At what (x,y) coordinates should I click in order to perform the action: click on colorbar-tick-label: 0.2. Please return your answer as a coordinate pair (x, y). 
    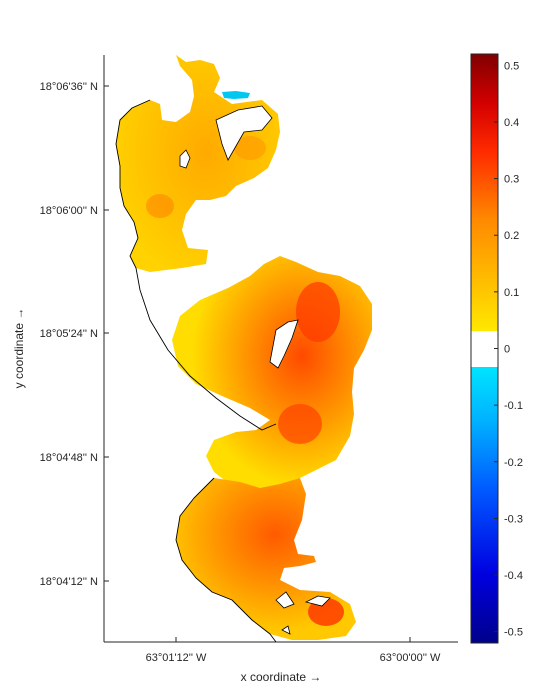
    Looking at the image, I should click on (511, 236).